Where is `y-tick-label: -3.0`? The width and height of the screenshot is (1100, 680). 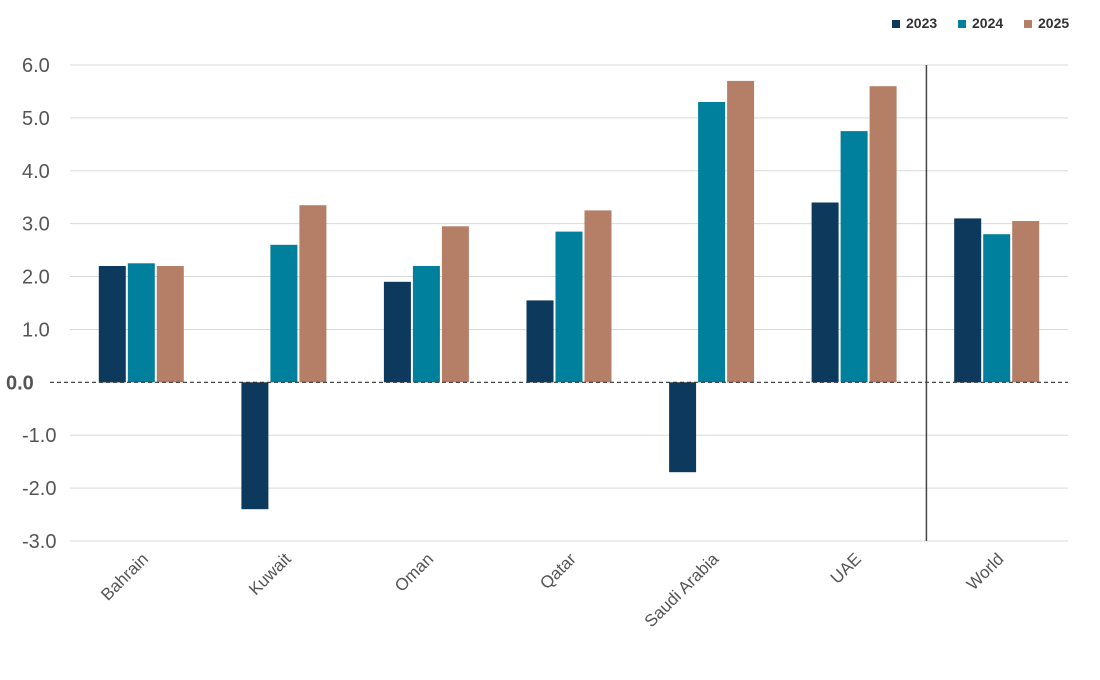 y-tick-label: -3.0 is located at coordinates (39, 542).